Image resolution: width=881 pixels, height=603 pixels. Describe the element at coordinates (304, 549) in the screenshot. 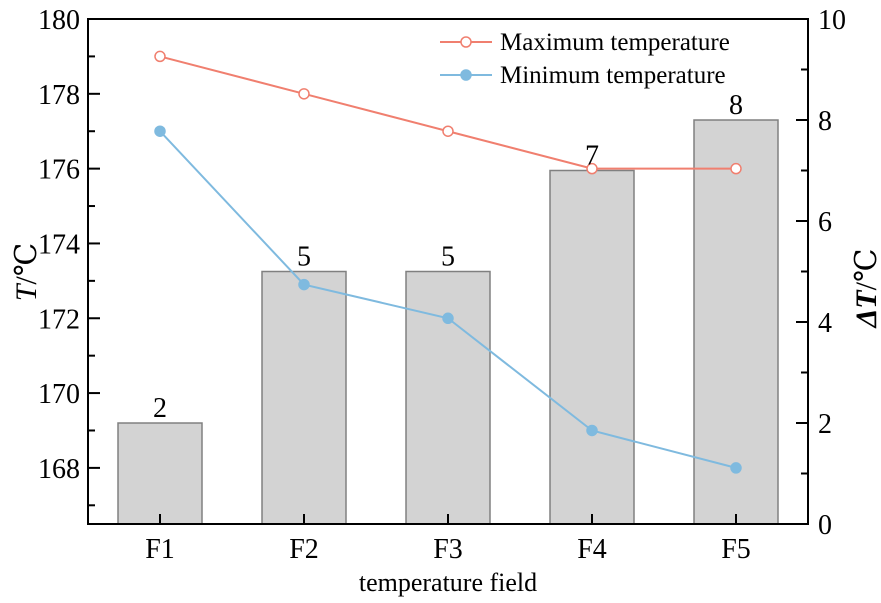

I see `x-tick-label-F2: F2` at that location.